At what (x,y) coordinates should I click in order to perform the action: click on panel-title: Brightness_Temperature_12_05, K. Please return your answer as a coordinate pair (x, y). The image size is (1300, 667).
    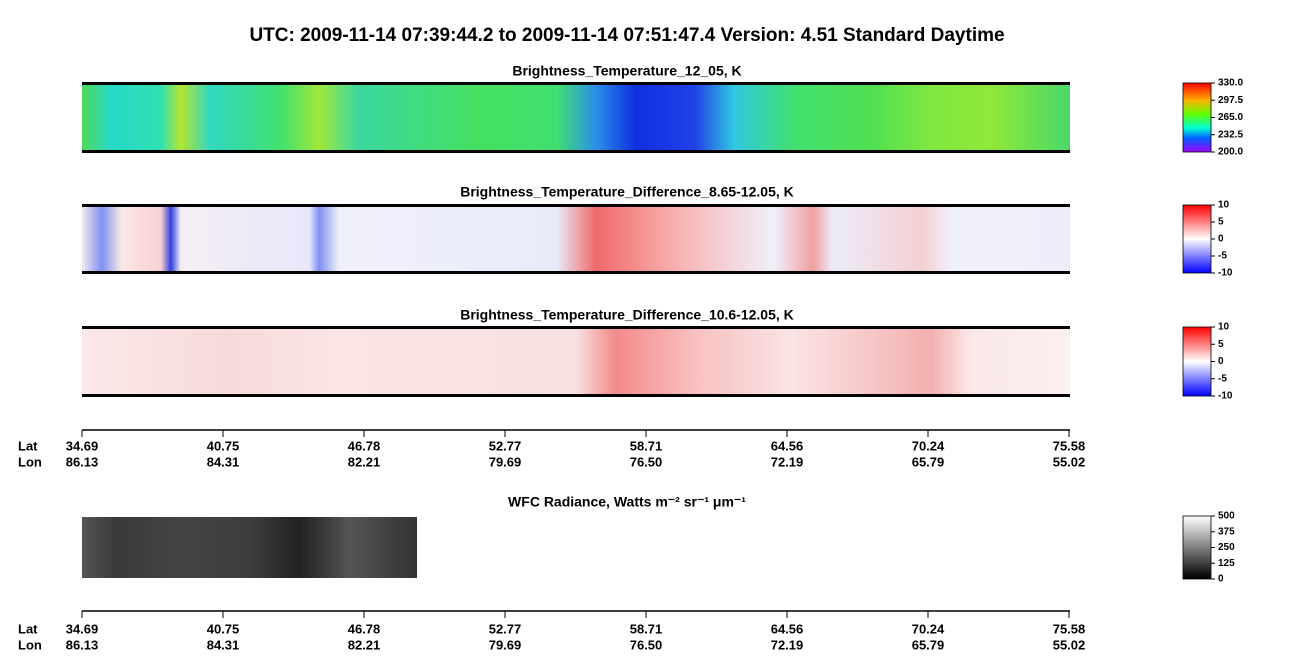
    Looking at the image, I should click on (626, 71).